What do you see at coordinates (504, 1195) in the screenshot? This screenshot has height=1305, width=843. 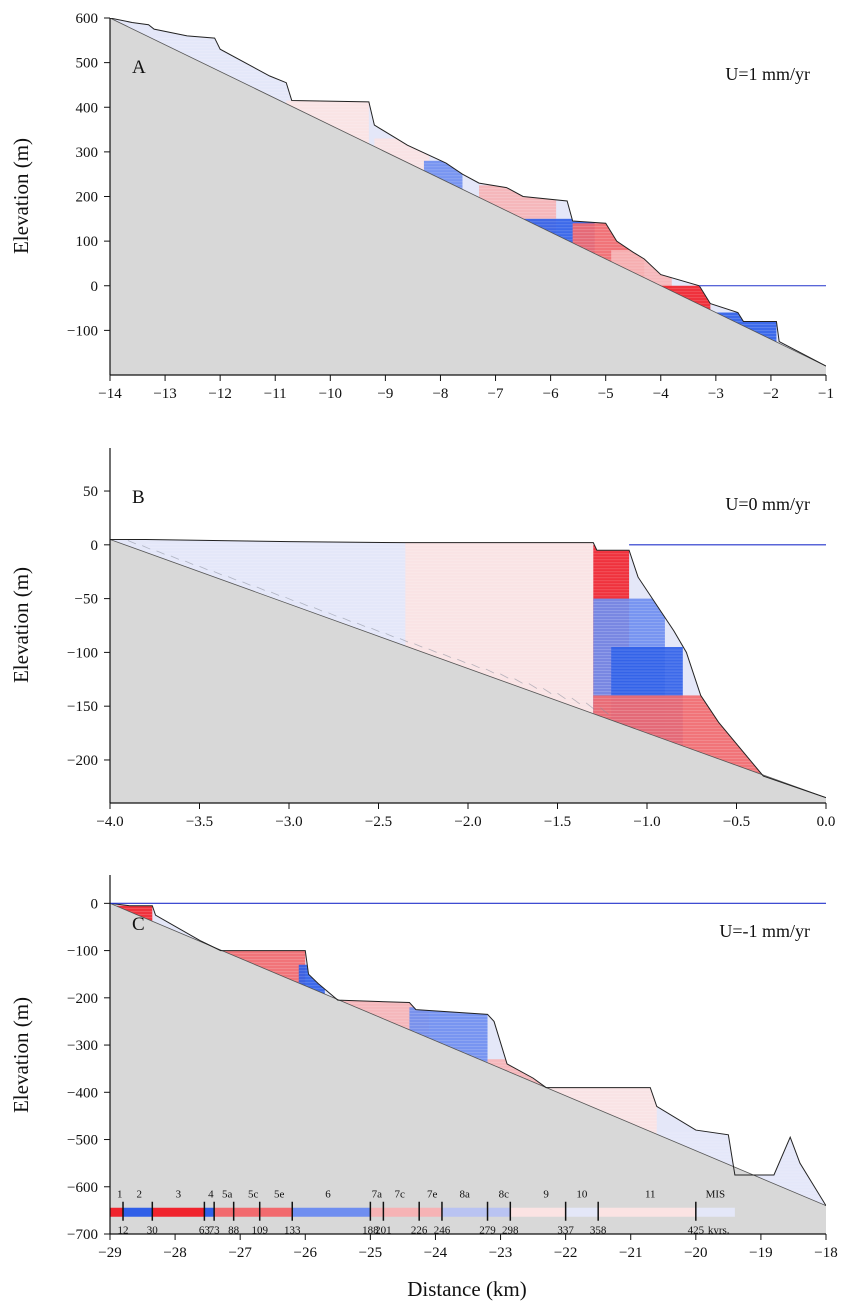 I see `mis-stage-label: 8c` at bounding box center [504, 1195].